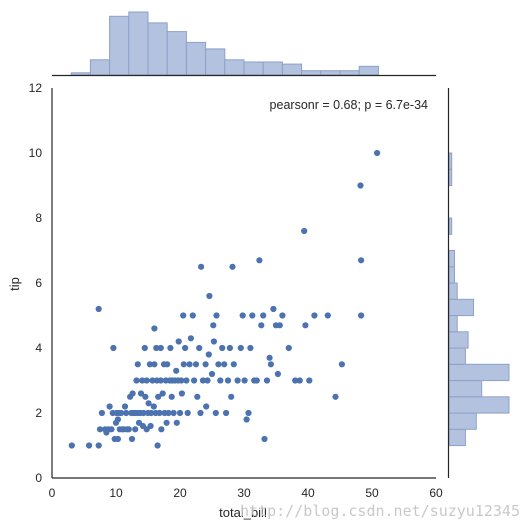 The height and width of the screenshot is (529, 524). Describe the element at coordinates (52, 493) in the screenshot. I see `x-tick-label: 0` at that location.